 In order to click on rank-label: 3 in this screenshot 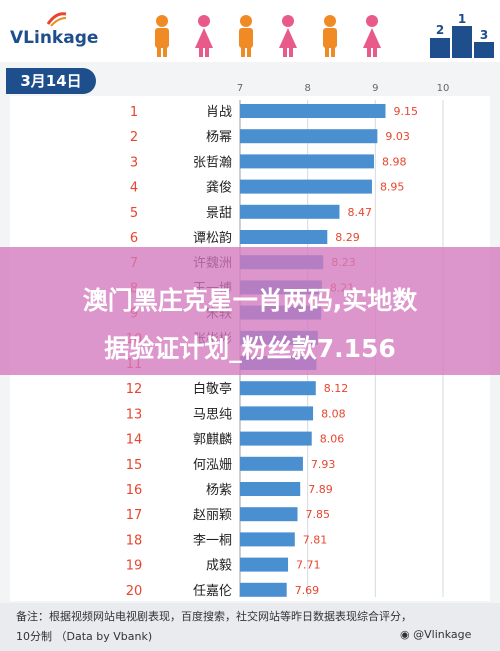, I will do `click(134, 162)`.